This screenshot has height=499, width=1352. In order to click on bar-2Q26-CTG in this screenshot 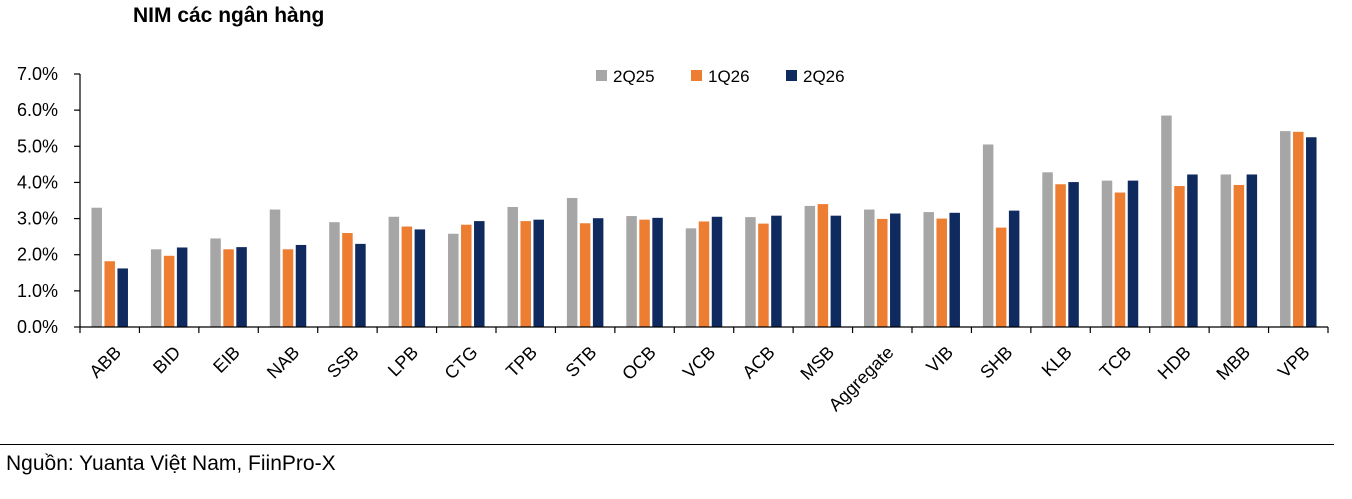, I will do `click(479, 274)`.